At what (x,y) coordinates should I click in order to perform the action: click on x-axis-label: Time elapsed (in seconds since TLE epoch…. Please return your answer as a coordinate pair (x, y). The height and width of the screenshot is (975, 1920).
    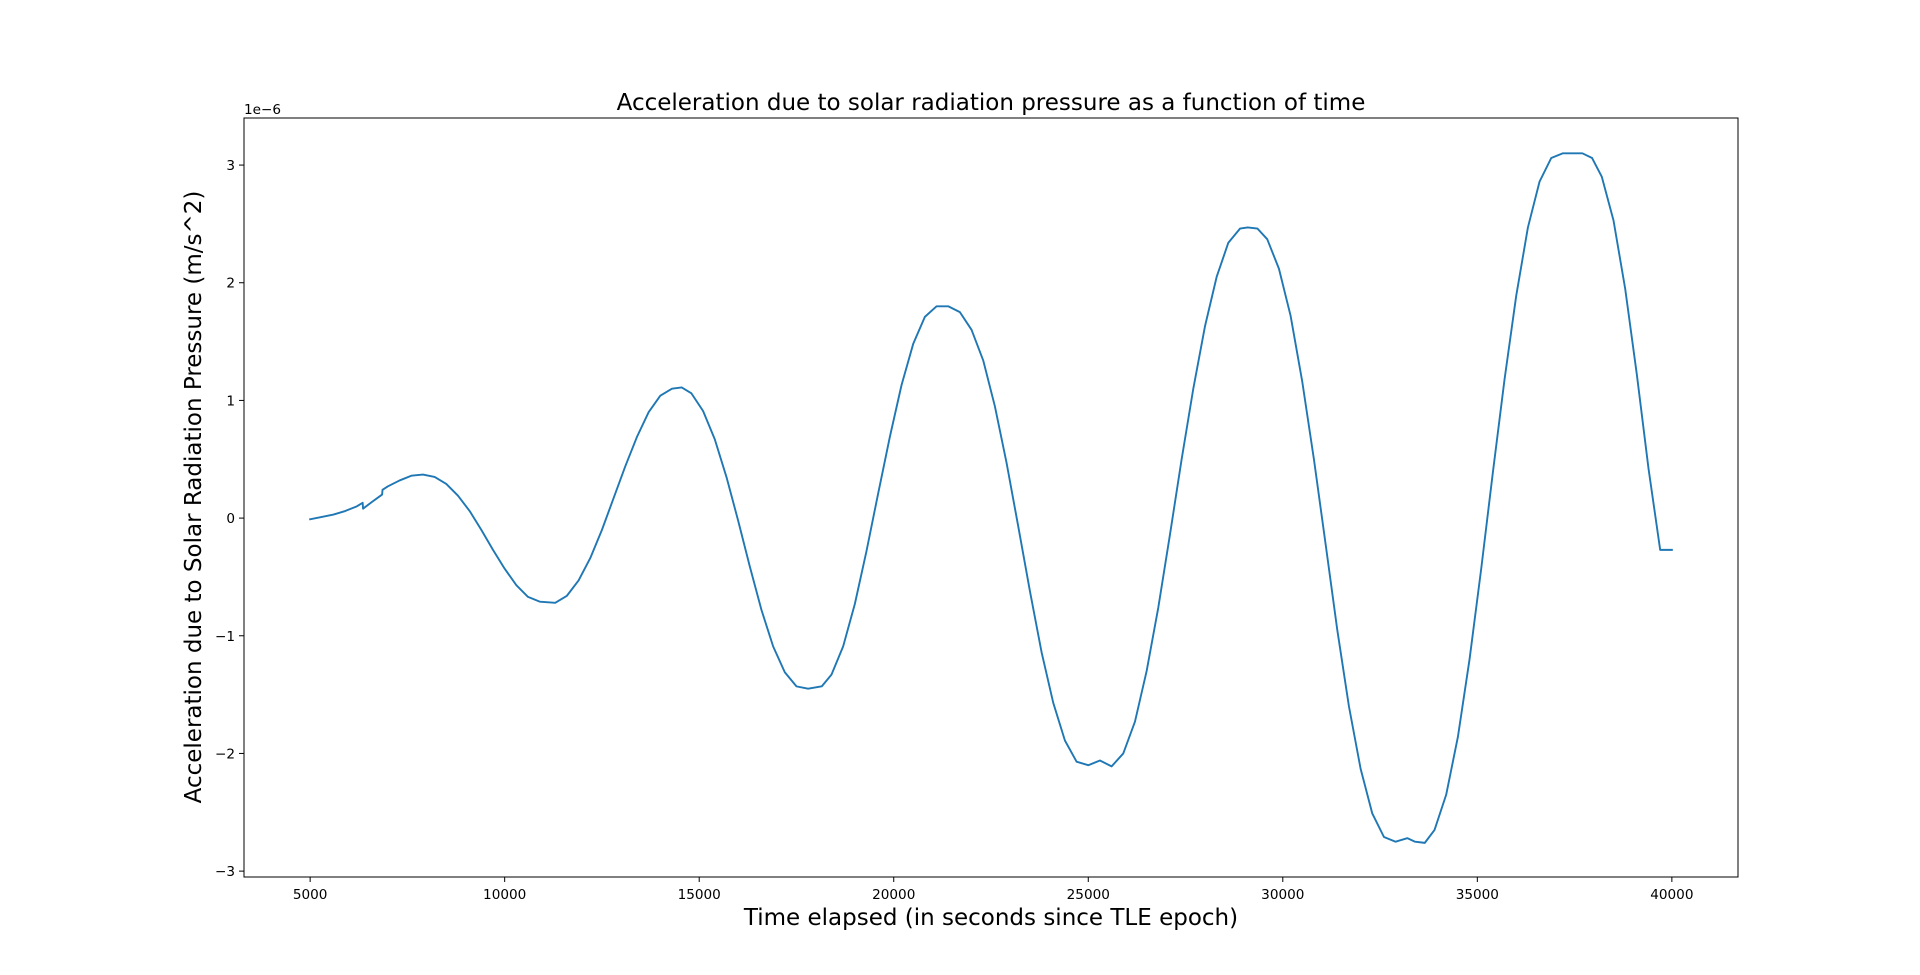
    Looking at the image, I should click on (990, 918).